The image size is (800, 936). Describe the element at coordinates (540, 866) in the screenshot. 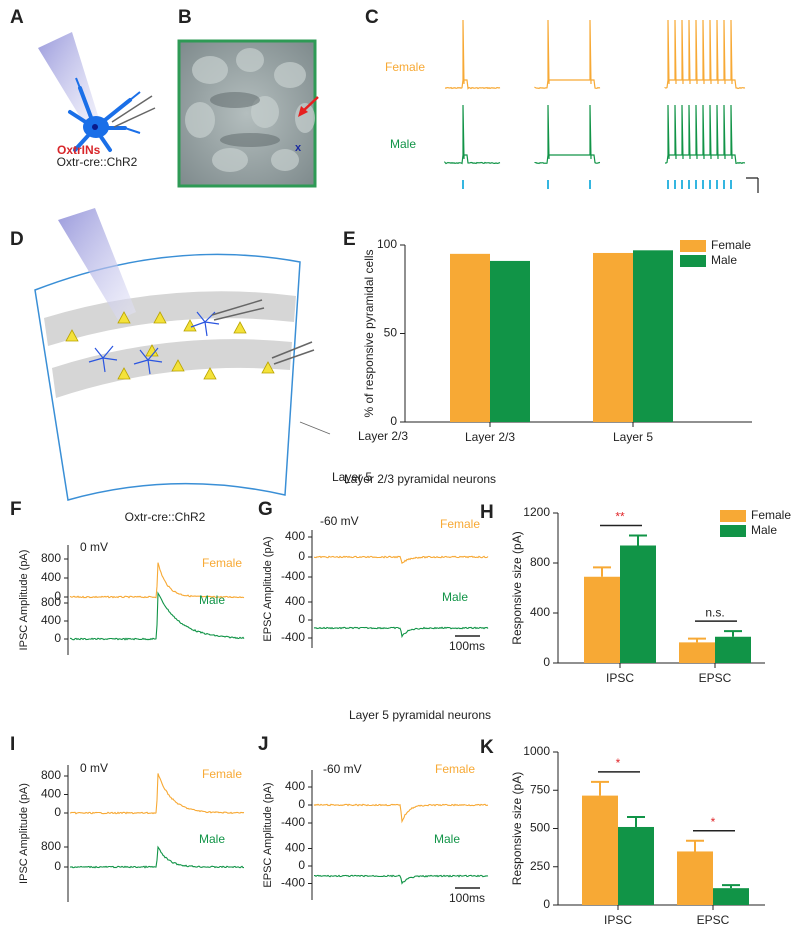

I see `y-tick-label: 250` at that location.